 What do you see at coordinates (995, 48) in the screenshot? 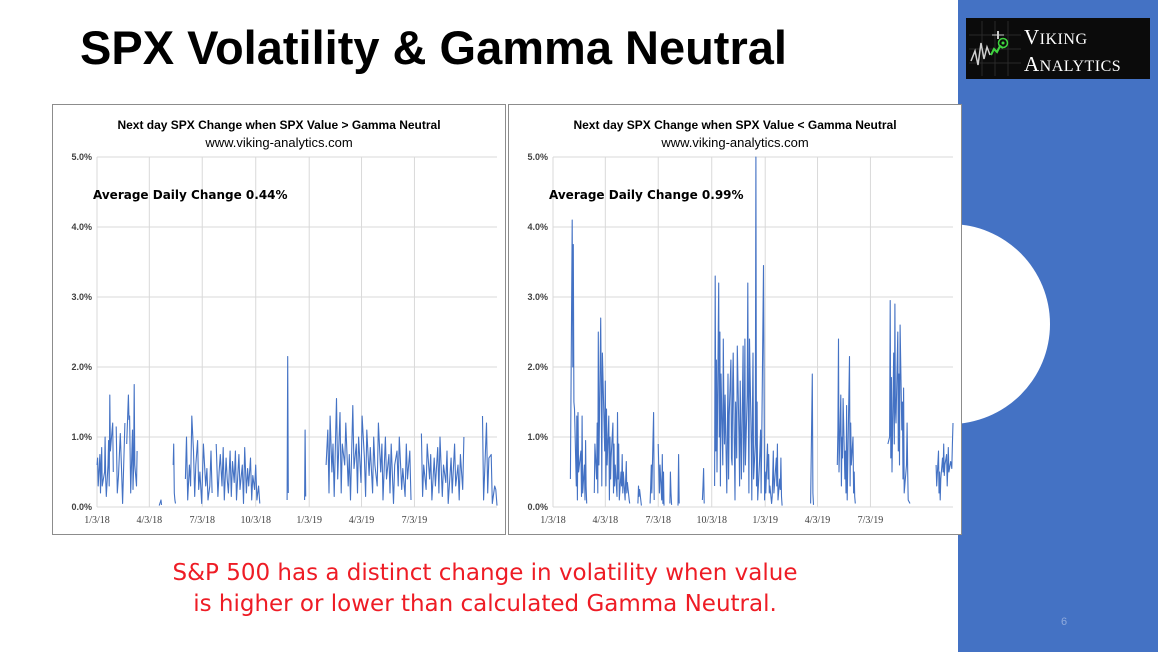
I see `logo-chart-icon` at bounding box center [995, 48].